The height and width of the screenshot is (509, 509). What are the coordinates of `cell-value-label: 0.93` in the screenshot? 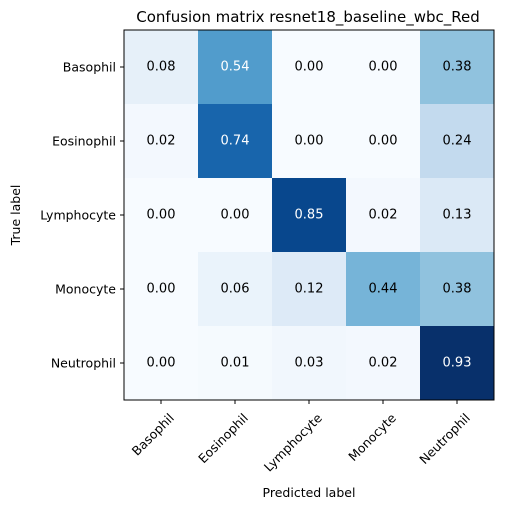 It's located at (457, 363).